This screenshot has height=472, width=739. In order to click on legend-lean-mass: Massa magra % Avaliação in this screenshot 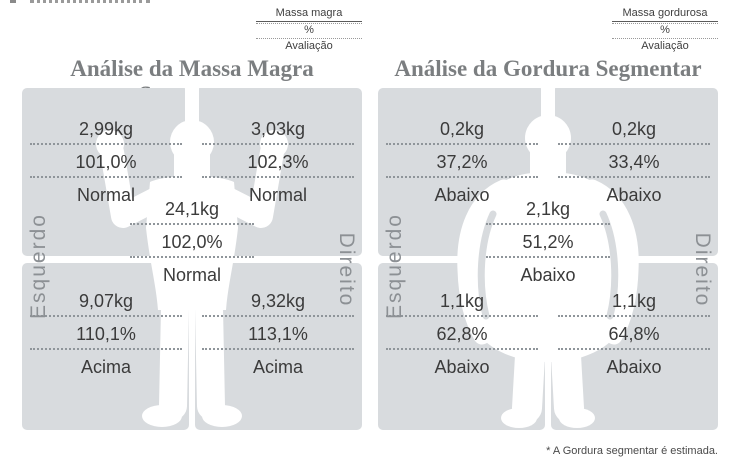, I will do `click(309, 30)`.